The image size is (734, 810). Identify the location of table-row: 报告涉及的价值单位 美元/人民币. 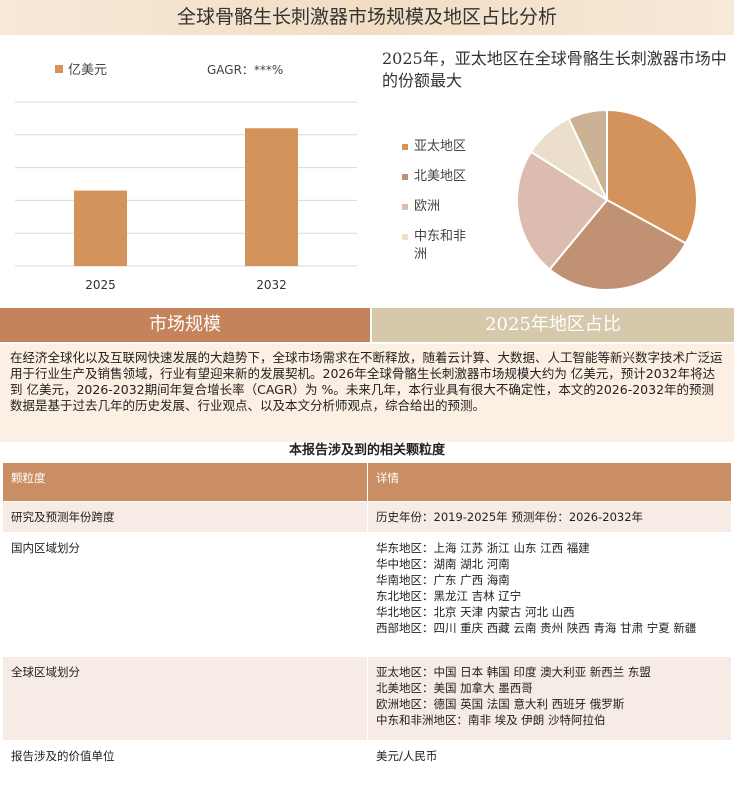
(367, 756).